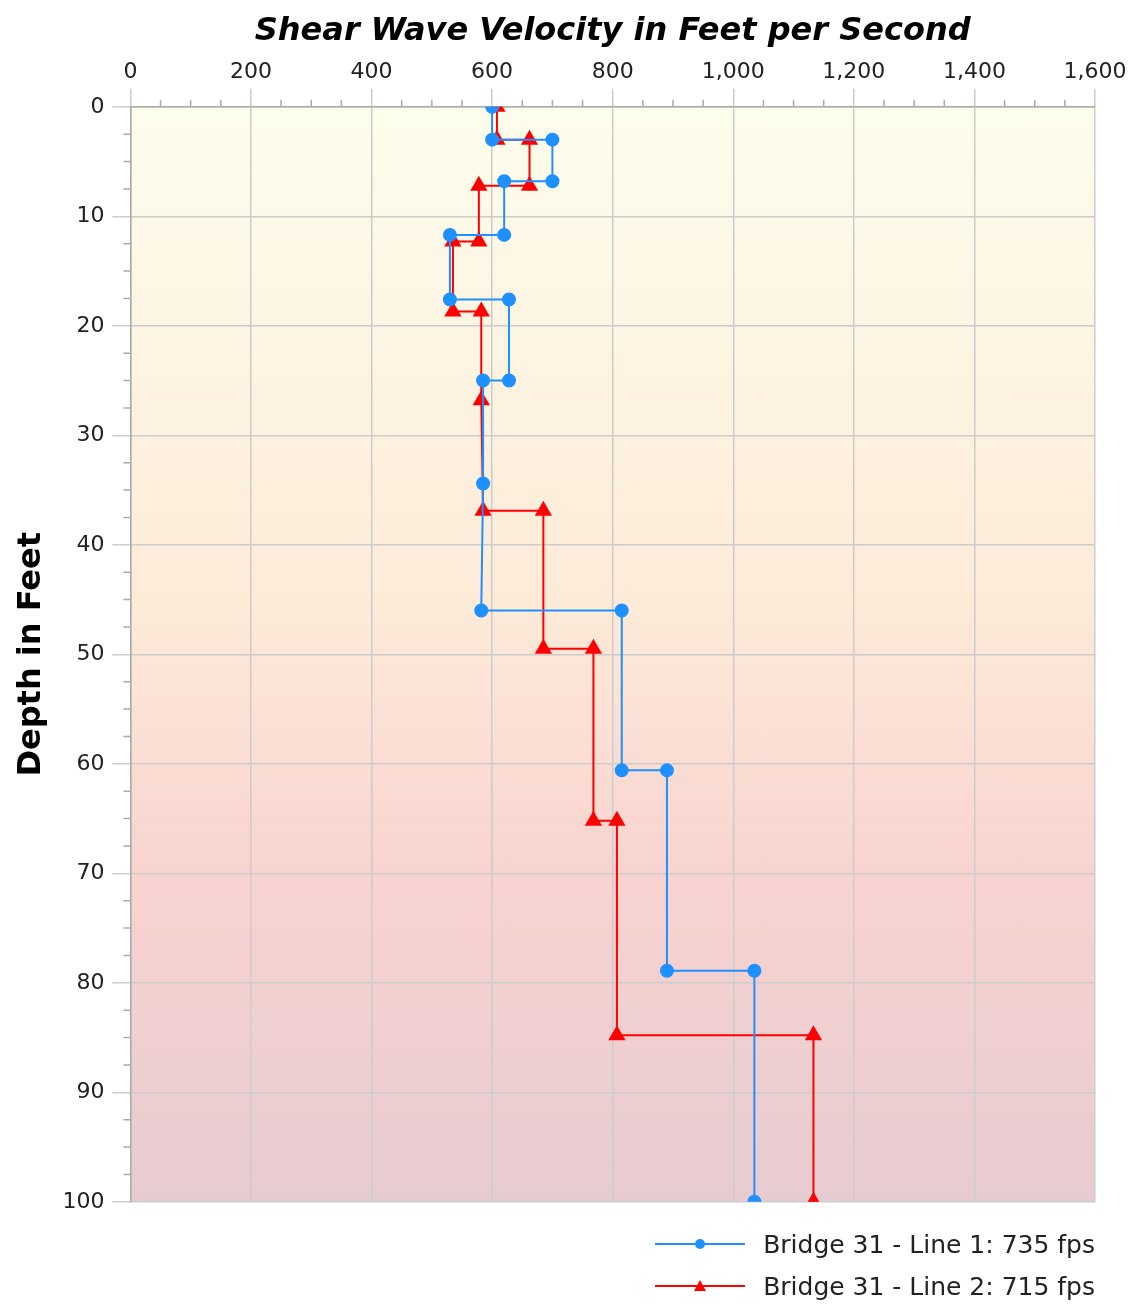 The width and height of the screenshot is (1143, 1315). I want to click on x-axis-title: Shear Wave Velocity in Feet per Second, so click(613, 28).